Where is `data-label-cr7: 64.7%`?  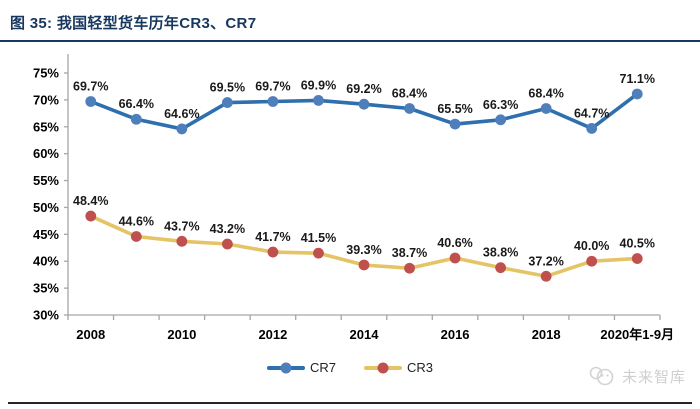
data-label-cr7: 64.7% is located at coordinates (591, 113).